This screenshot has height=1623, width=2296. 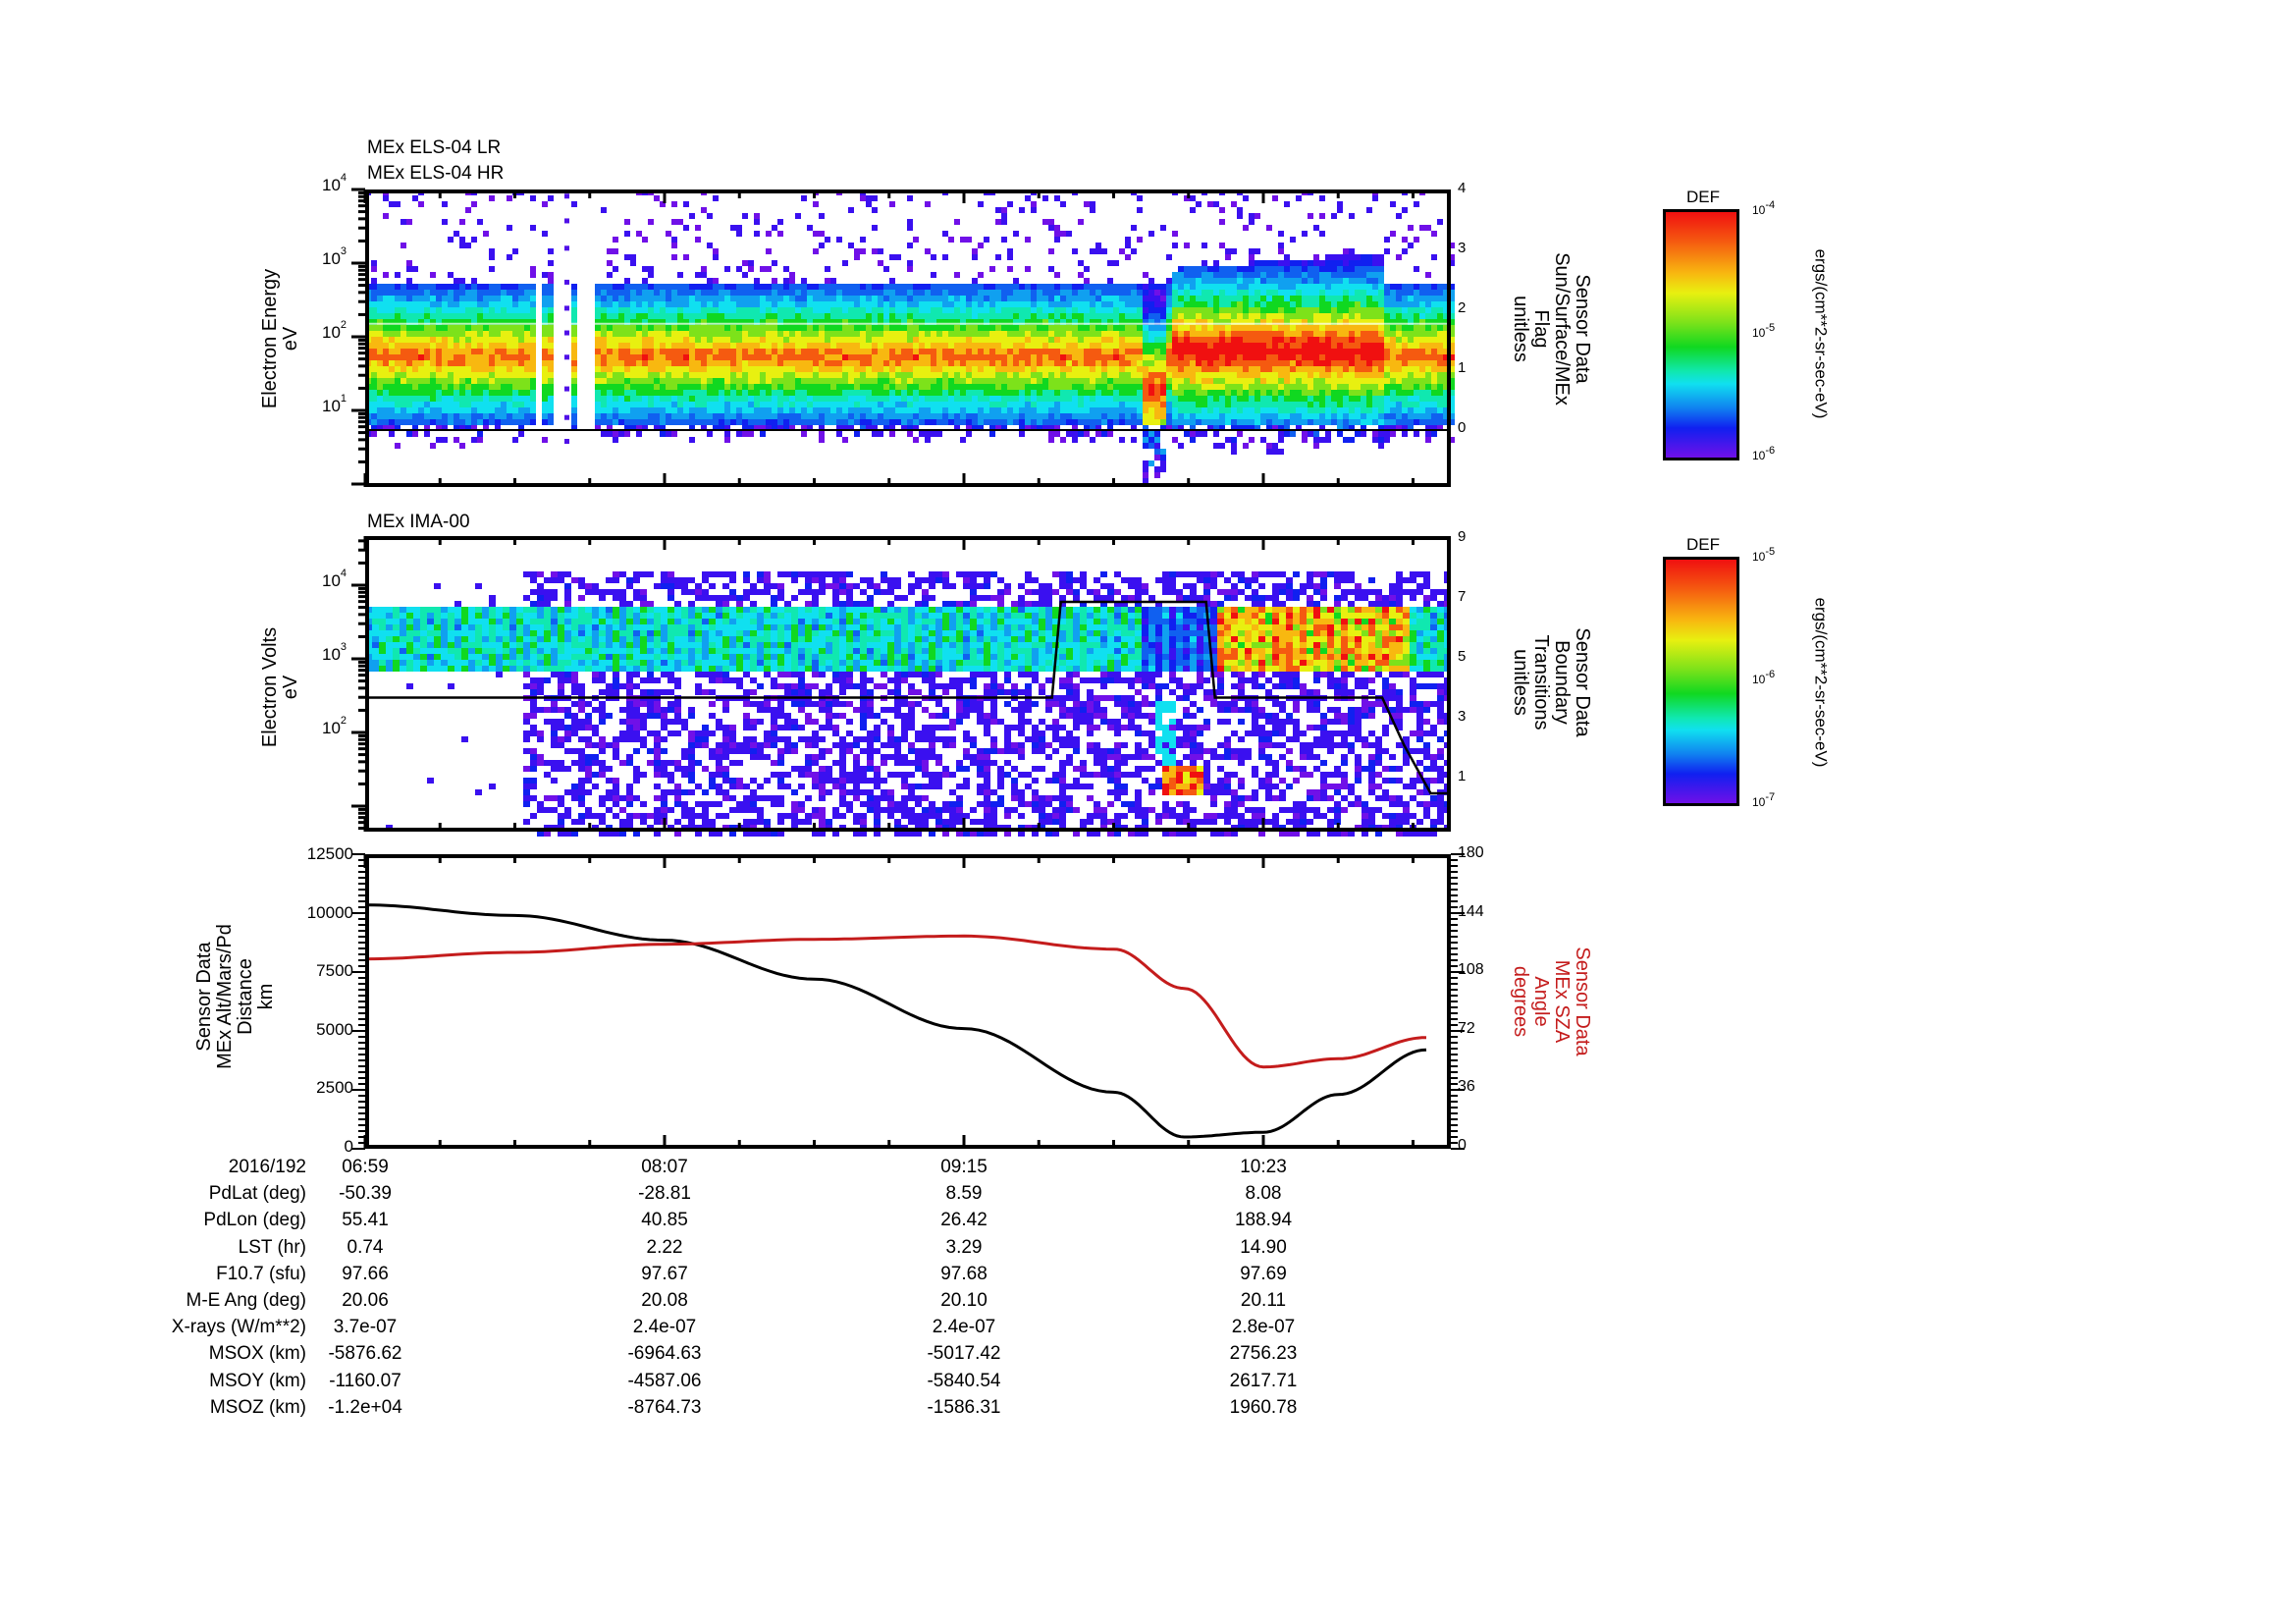 I want to click on ephemeris-cell: 97.66, so click(x=366, y=1273).